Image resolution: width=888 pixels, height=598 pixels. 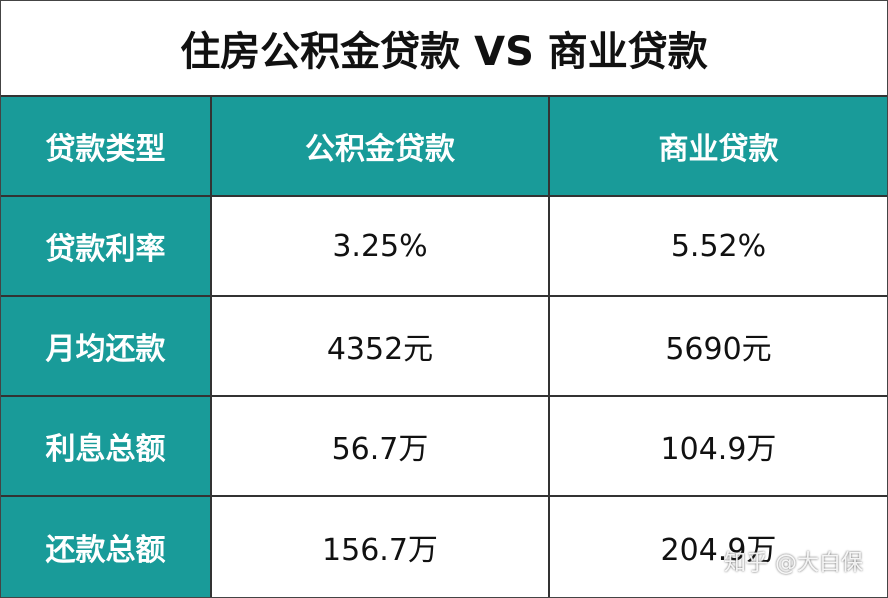 I want to click on table-cell: 104.9万, so click(x=718, y=447).